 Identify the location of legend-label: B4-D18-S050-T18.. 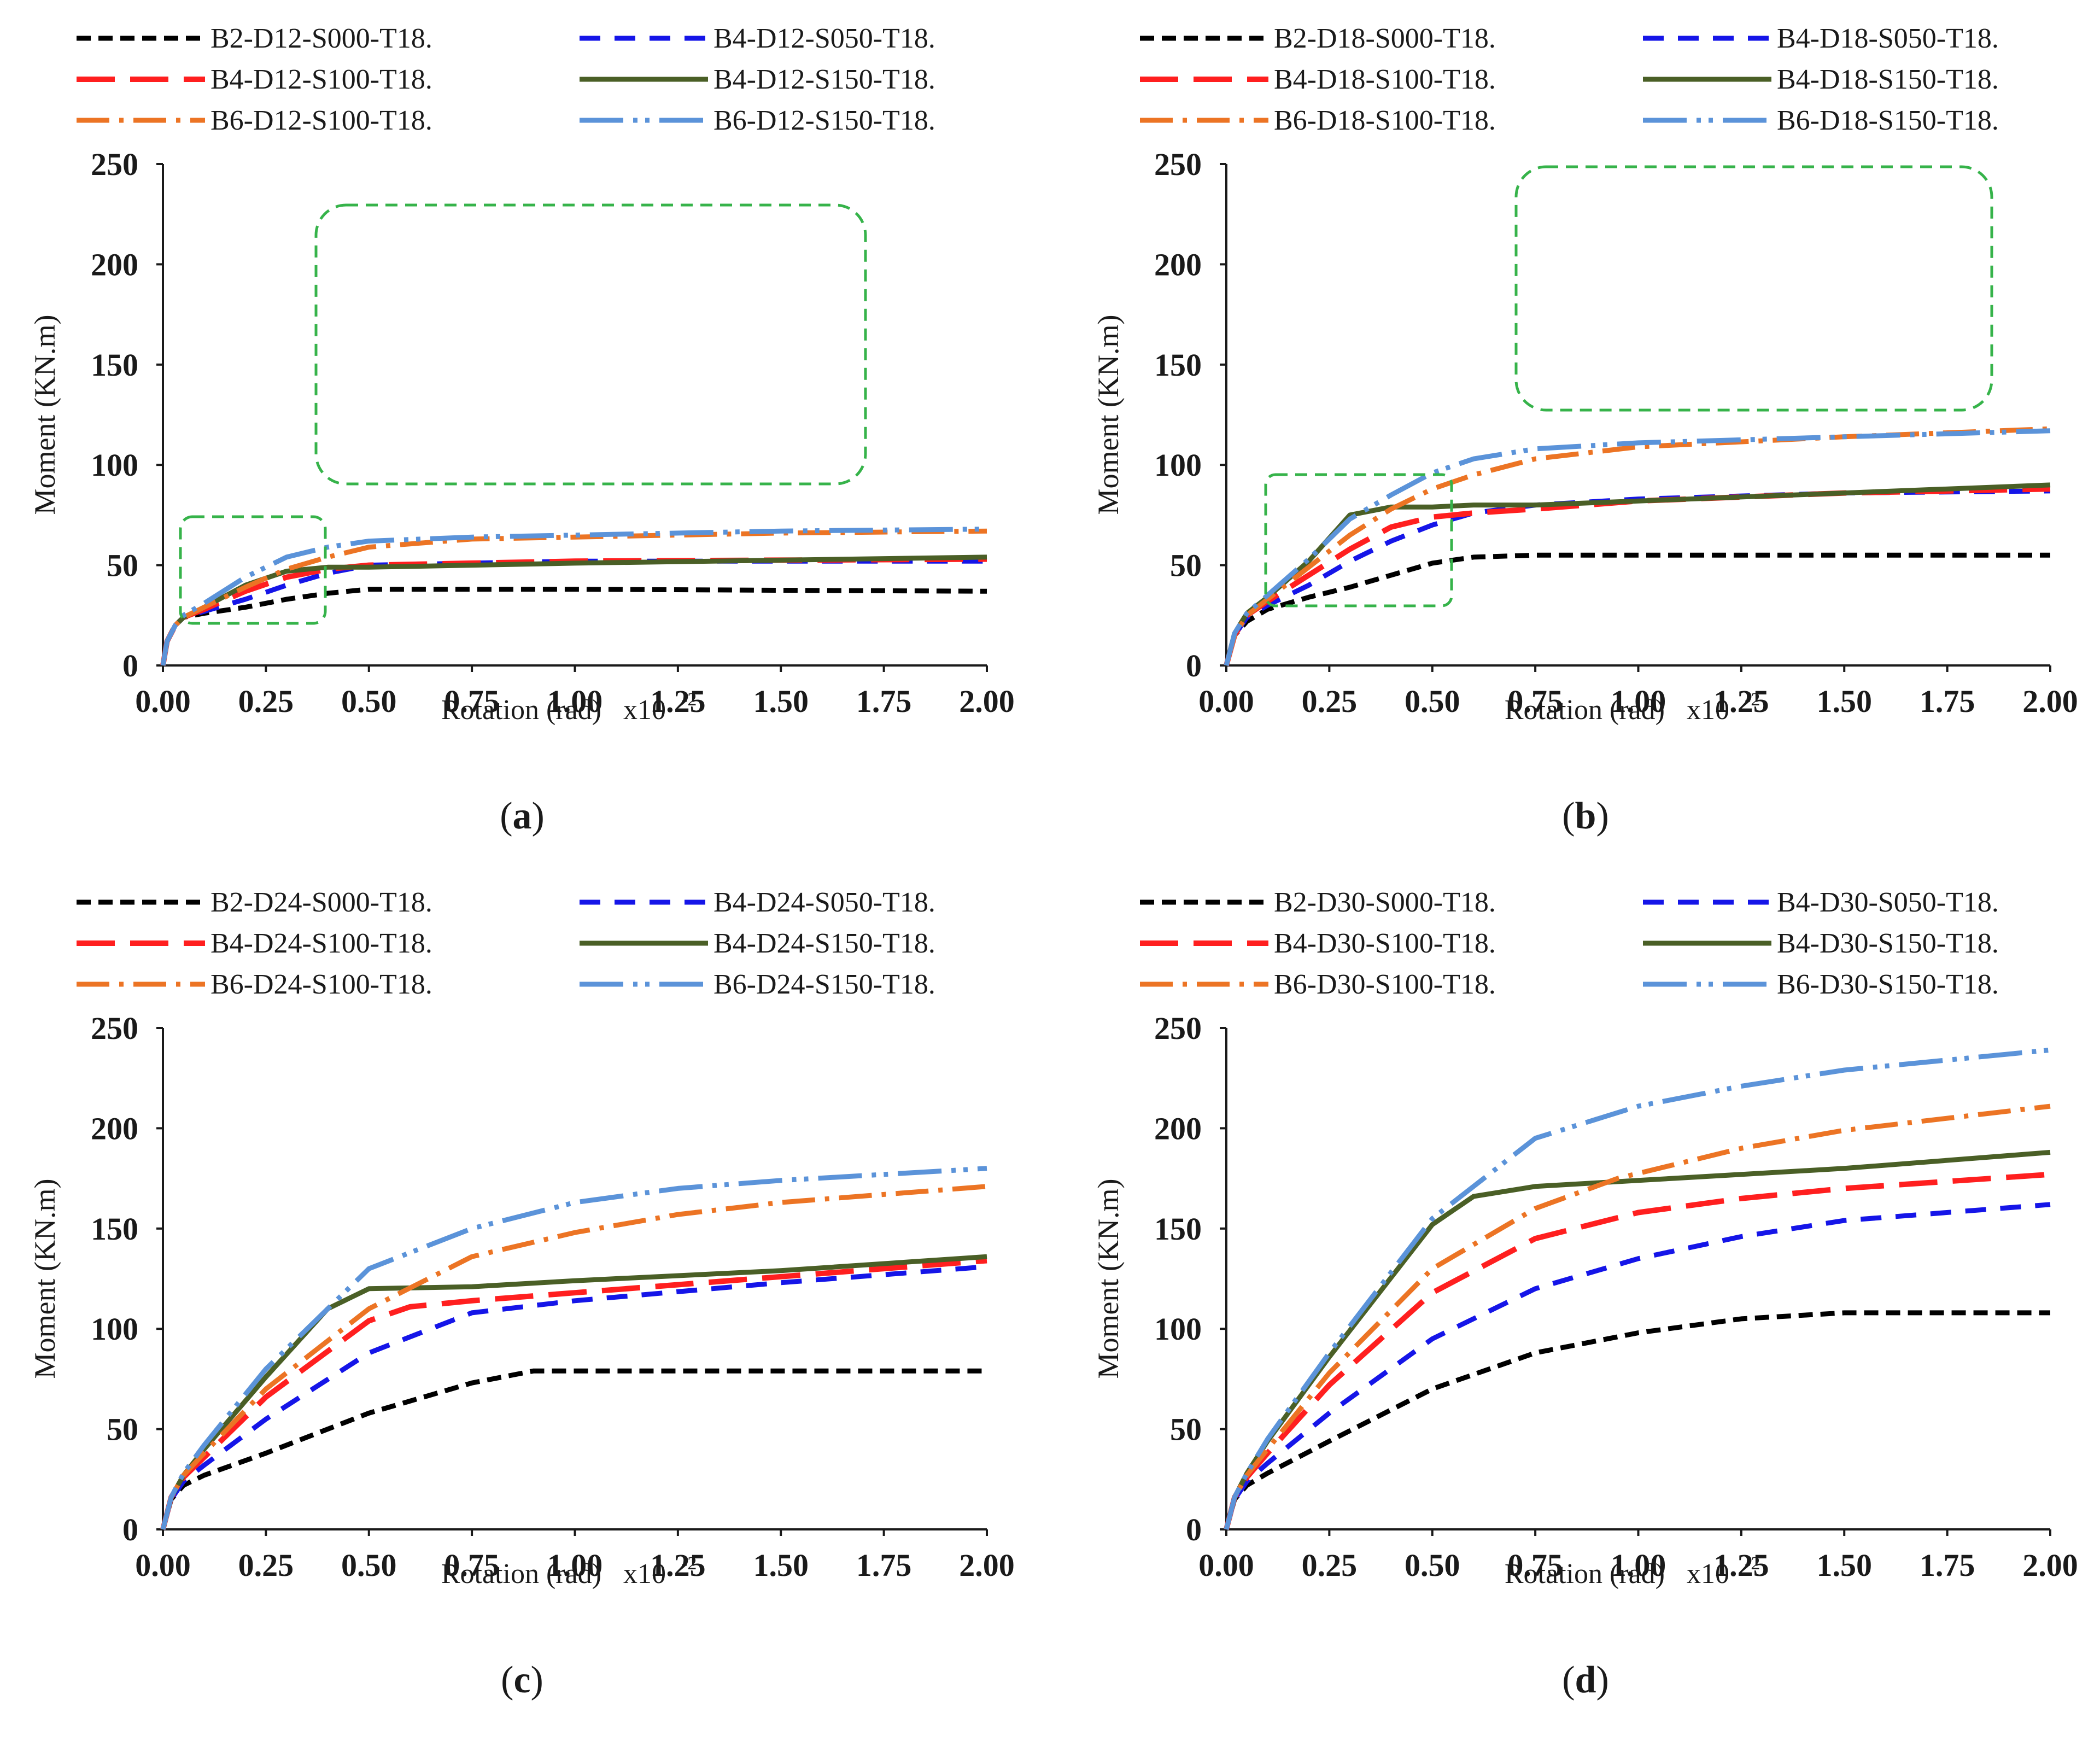
(1888, 38).